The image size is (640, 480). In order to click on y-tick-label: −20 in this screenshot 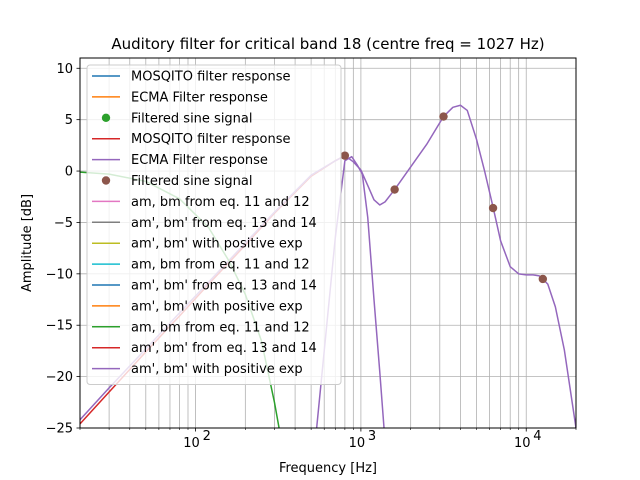, I will do `click(59, 377)`.